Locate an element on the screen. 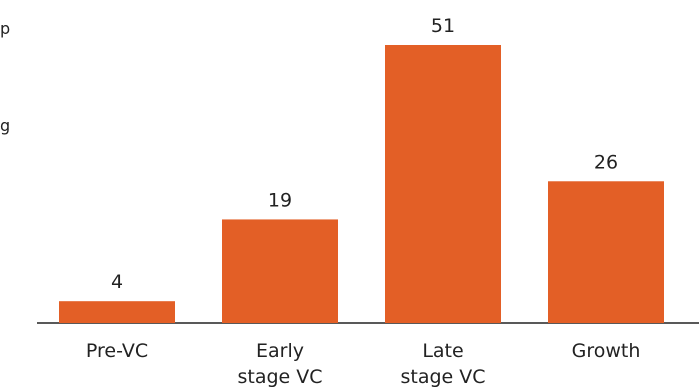 This screenshot has width=699, height=389. category-label-line: Pre-VC is located at coordinates (117, 351).